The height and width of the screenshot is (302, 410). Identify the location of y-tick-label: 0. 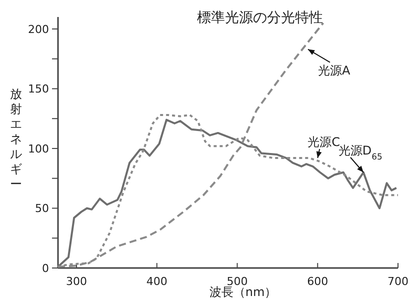
(45, 268).